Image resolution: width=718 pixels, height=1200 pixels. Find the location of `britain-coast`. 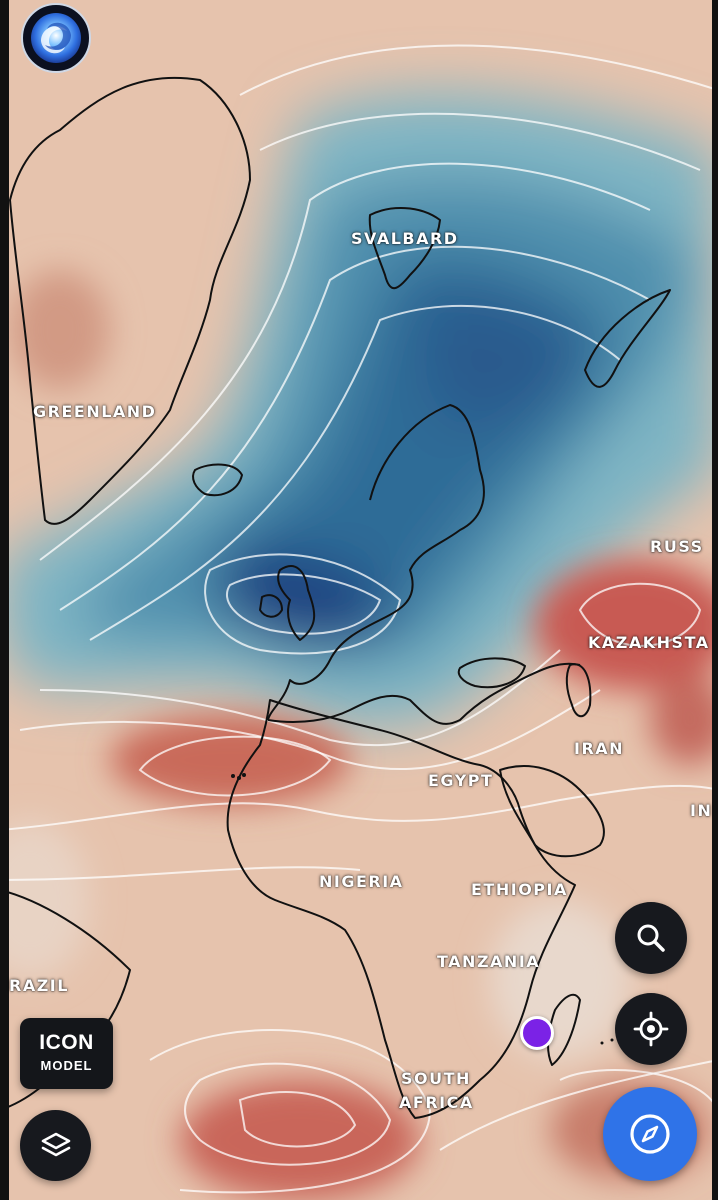

britain-coast is located at coordinates (296, 603).